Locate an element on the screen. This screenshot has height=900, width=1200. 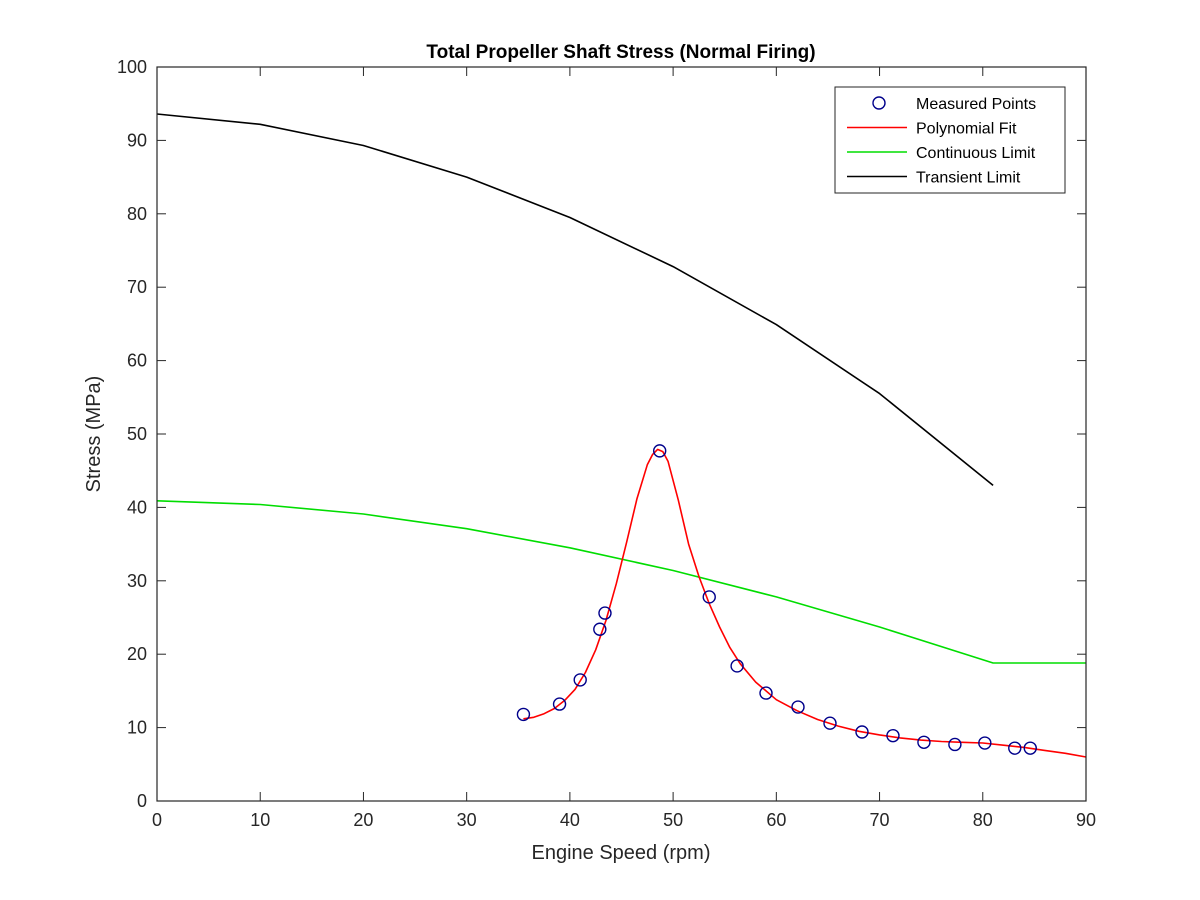
x-tick-label: 80 is located at coordinates (983, 820).